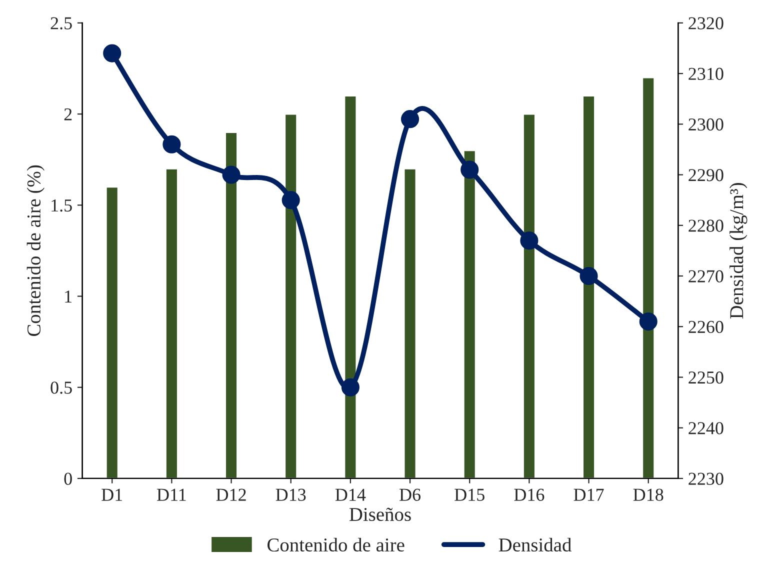 The width and height of the screenshot is (784, 573). Describe the element at coordinates (589, 494) in the screenshot. I see `x-tick-label: D17` at that location.